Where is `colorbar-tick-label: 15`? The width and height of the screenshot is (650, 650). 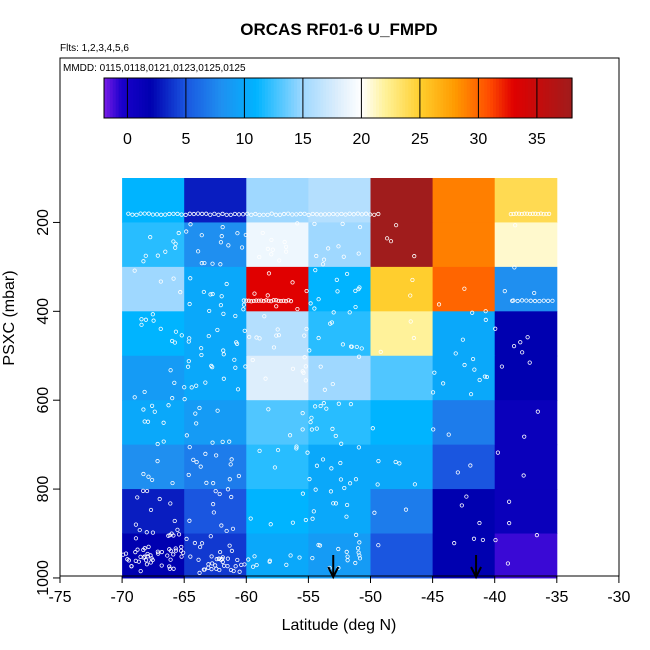 colorbar-tick-label: 15 is located at coordinates (303, 139).